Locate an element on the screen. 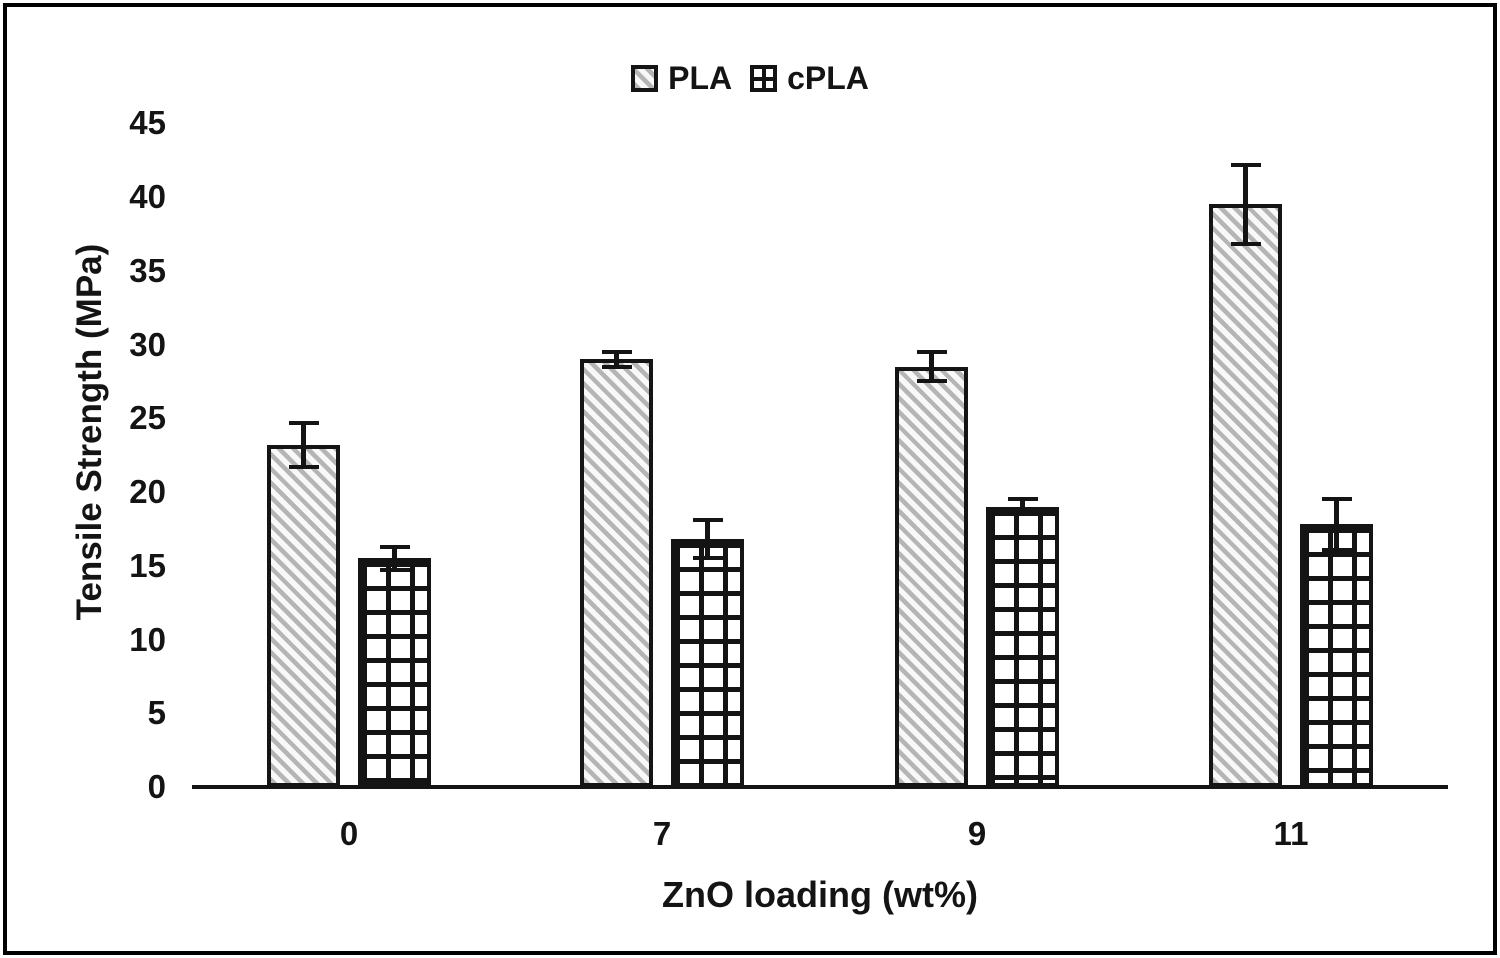  legend-label-cpla: cPLA is located at coordinates (828, 78).